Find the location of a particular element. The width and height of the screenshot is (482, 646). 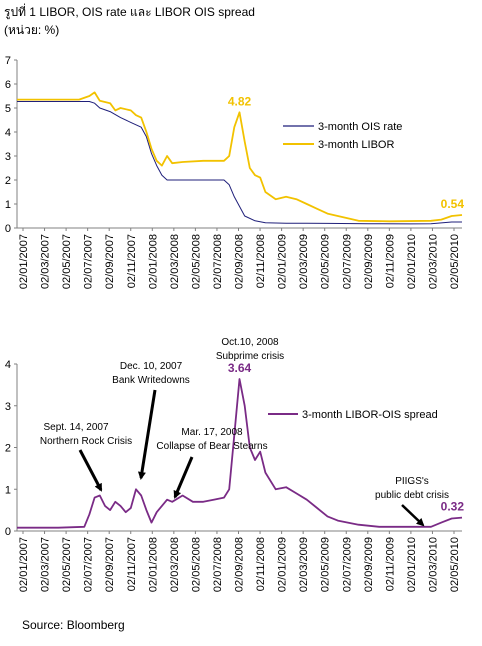

chart-2-x-tick-label: 02/11/2007 is located at coordinates (132, 564).